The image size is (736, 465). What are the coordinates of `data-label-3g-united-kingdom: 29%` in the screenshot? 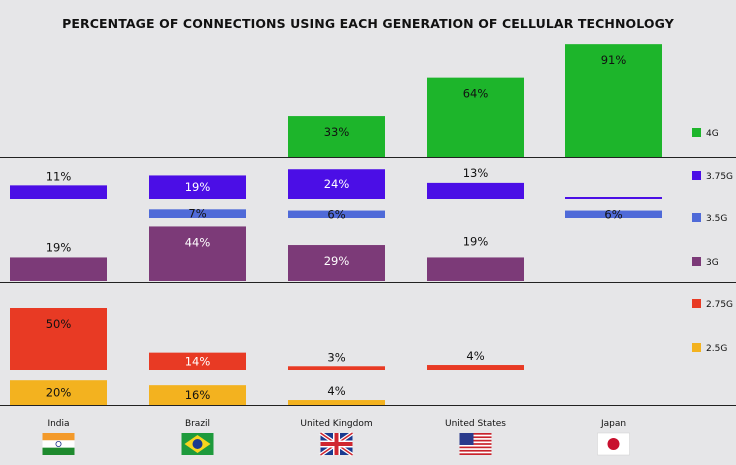 It's located at (337, 261).